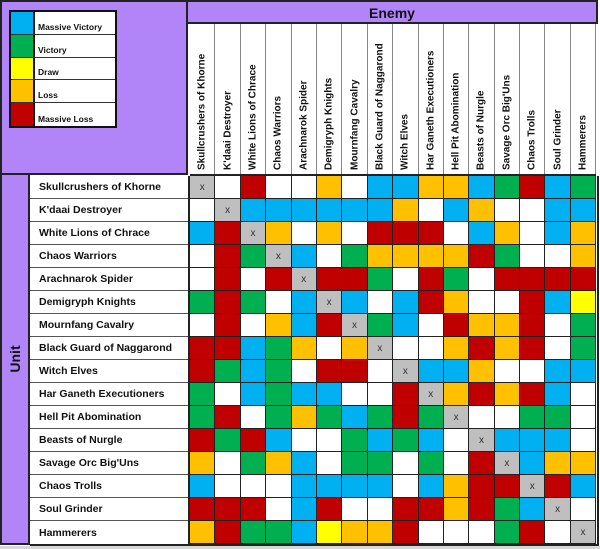 The image size is (600, 549). I want to click on column-header: Beasts of Nurgle, so click(482, 99).